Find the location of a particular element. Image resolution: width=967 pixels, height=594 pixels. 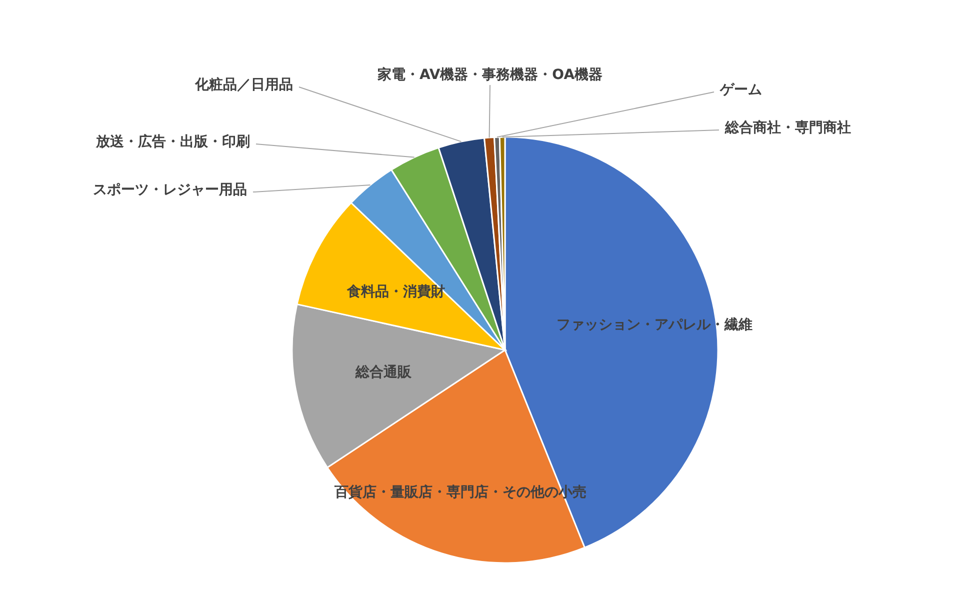

slice-label: 化粧品／日用品 is located at coordinates (243, 84).